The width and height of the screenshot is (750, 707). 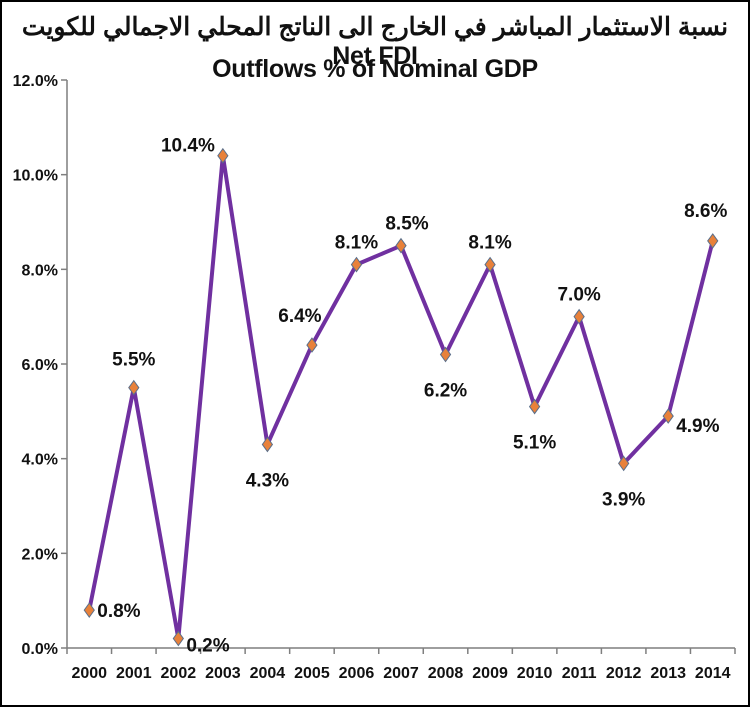 What do you see at coordinates (357, 673) in the screenshot?
I see `x-tick-label: 2006` at bounding box center [357, 673].